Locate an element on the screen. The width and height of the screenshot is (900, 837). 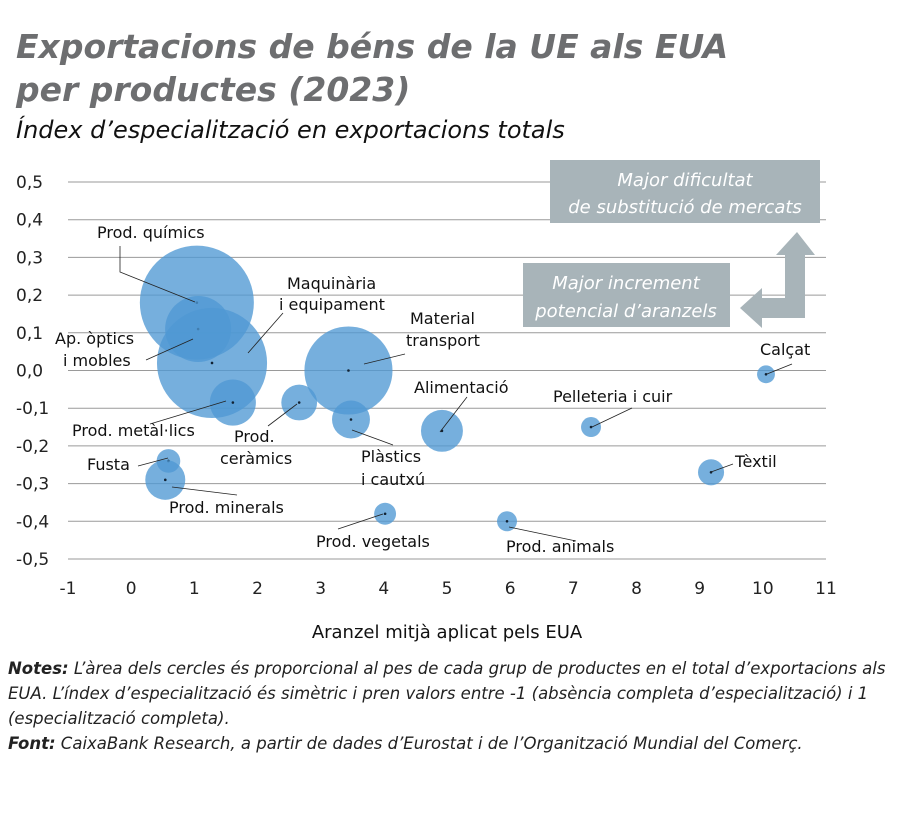
x-tick-labels: -1 0 1 2 3 4 5 6 7 8 9 10 11 is located at coordinates (448, 589).